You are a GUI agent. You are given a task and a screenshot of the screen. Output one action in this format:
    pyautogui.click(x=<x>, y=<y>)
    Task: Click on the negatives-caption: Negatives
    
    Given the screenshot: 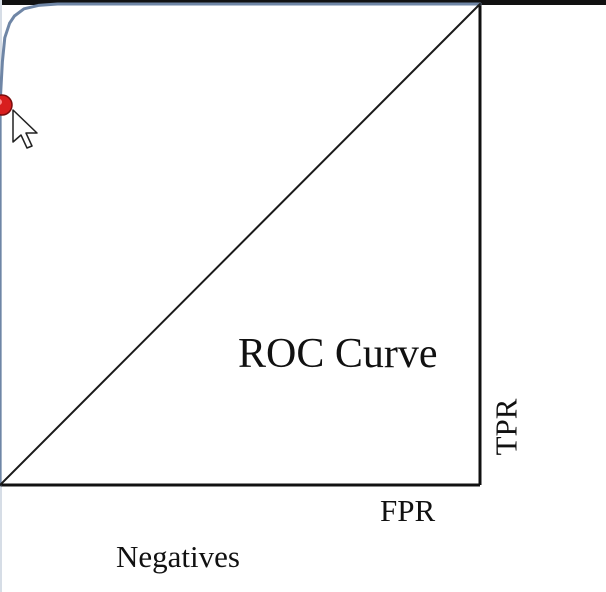 What is the action you would take?
    pyautogui.click(x=178, y=556)
    